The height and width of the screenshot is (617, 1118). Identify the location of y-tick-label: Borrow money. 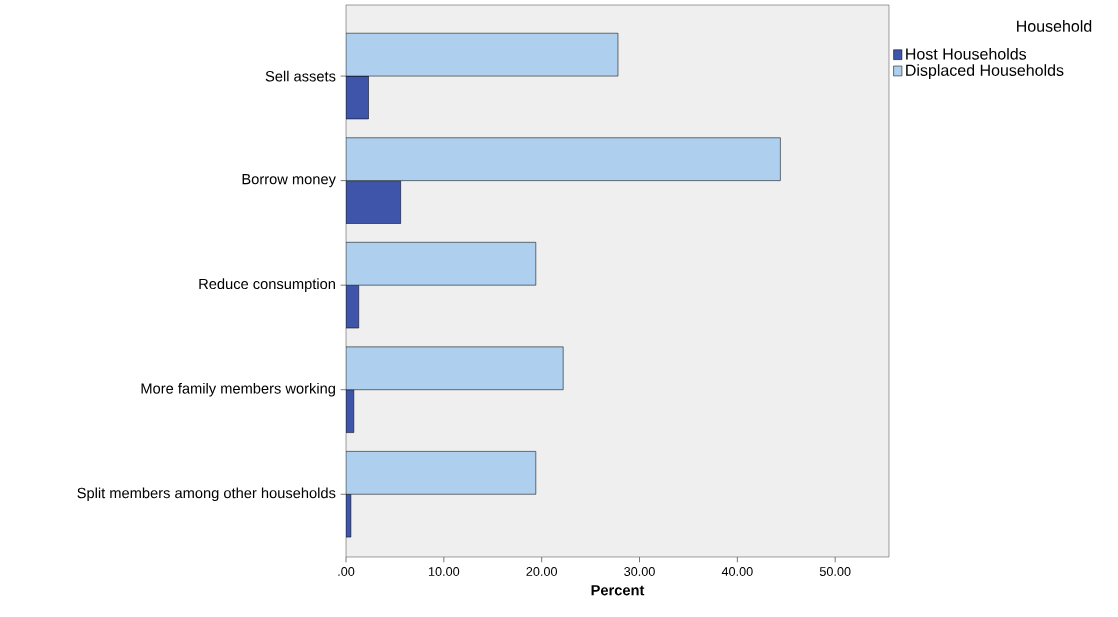
(289, 181).